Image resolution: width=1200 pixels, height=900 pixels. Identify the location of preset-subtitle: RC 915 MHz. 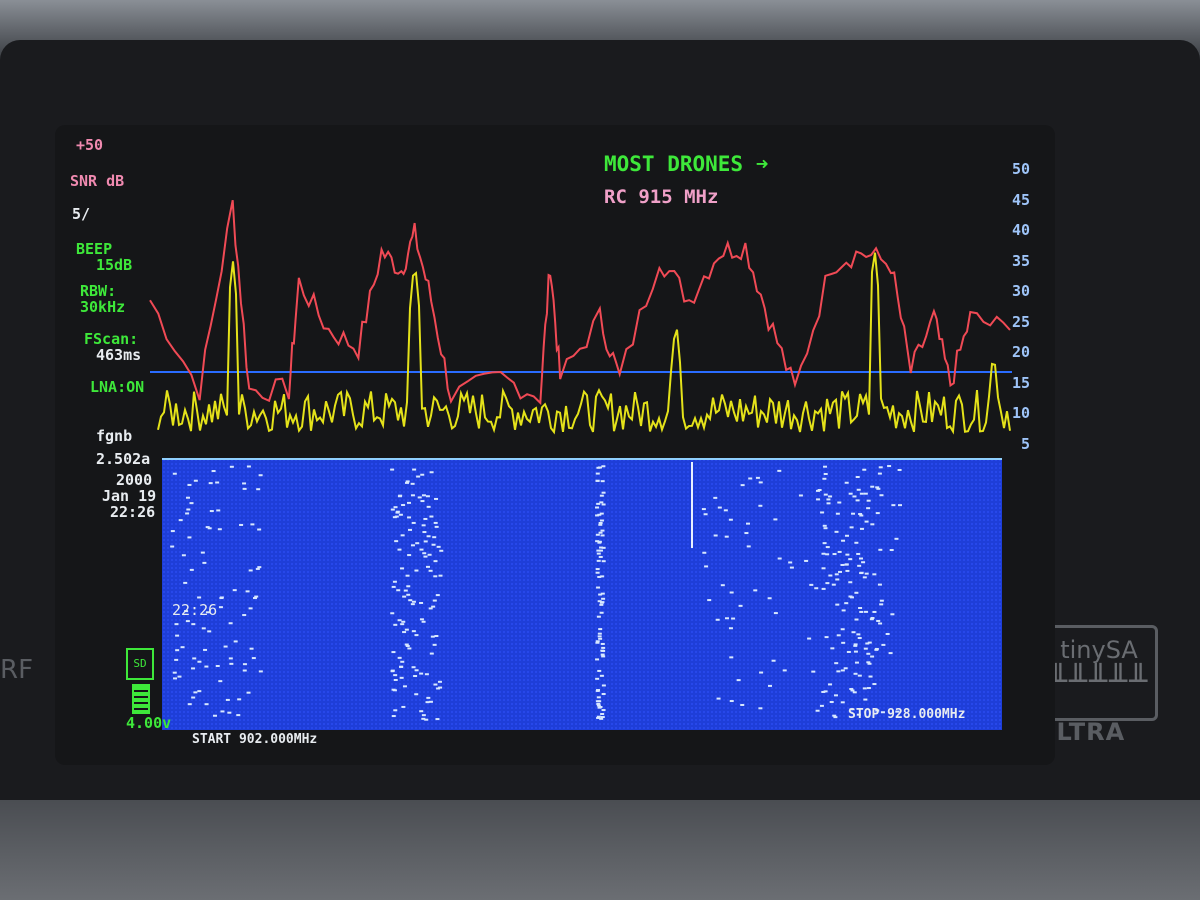
(661, 197).